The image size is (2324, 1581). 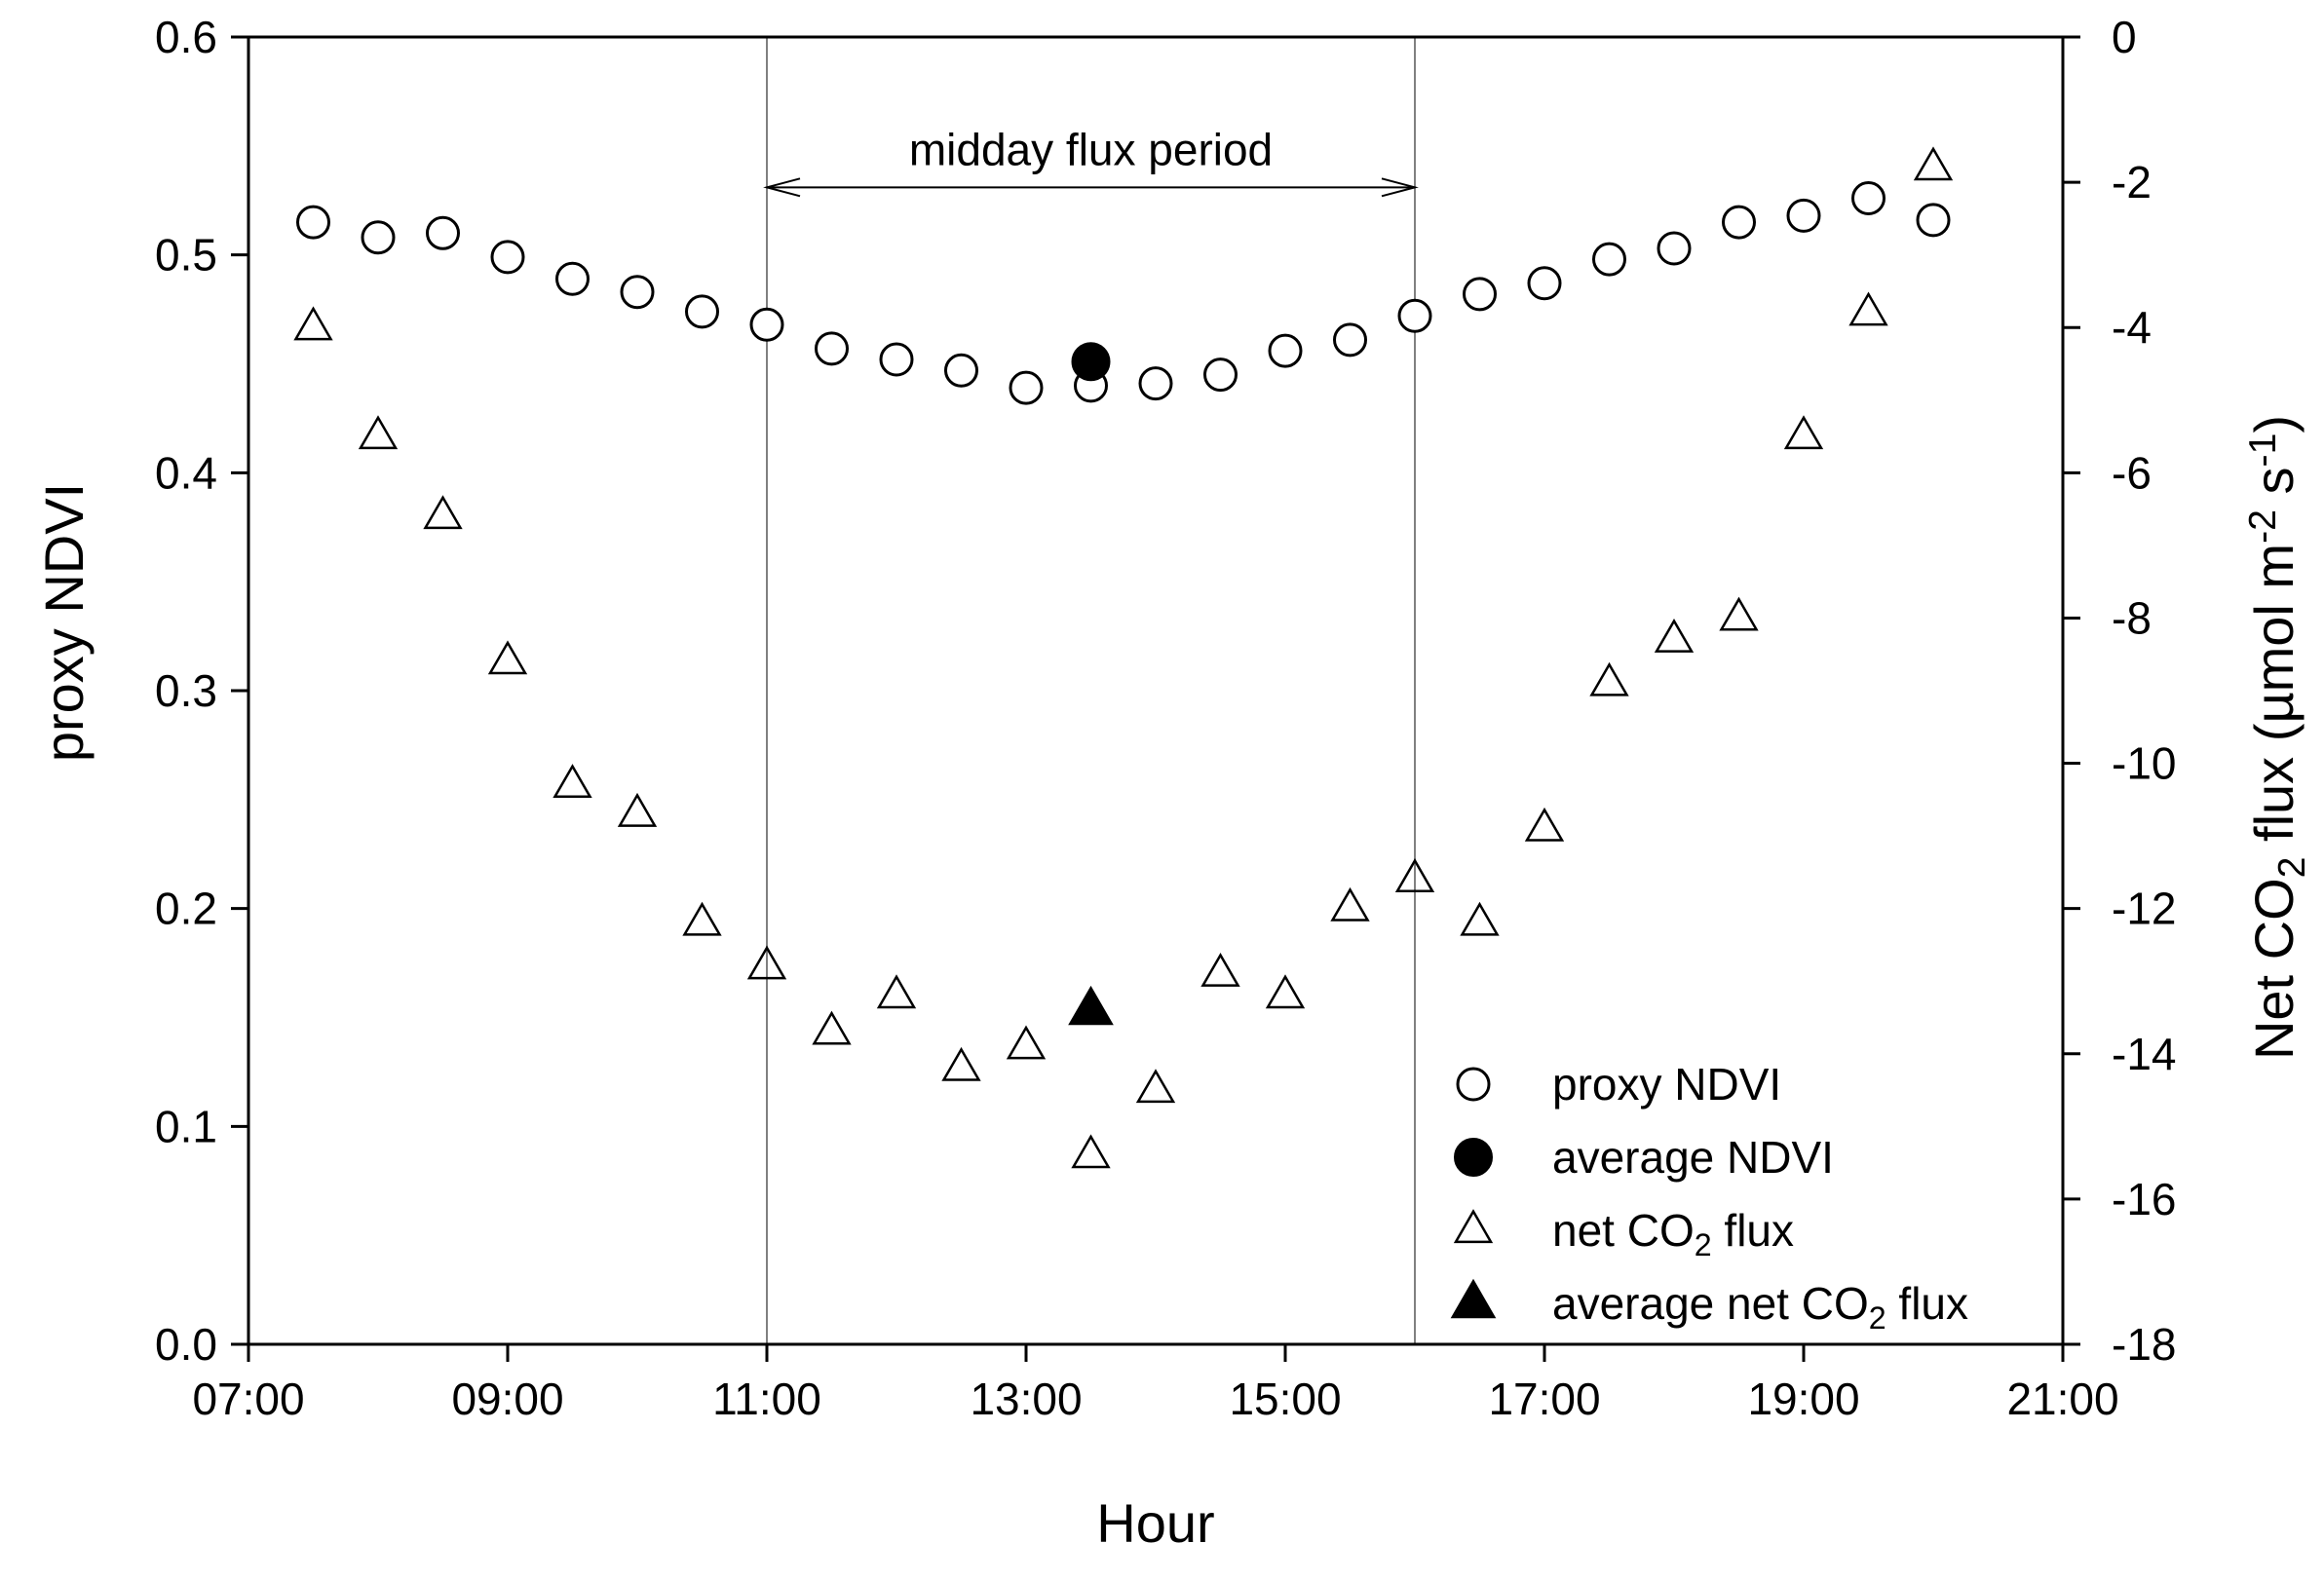 What do you see at coordinates (1667, 1084) in the screenshot?
I see `legend-label-0: proxy NDVI` at bounding box center [1667, 1084].